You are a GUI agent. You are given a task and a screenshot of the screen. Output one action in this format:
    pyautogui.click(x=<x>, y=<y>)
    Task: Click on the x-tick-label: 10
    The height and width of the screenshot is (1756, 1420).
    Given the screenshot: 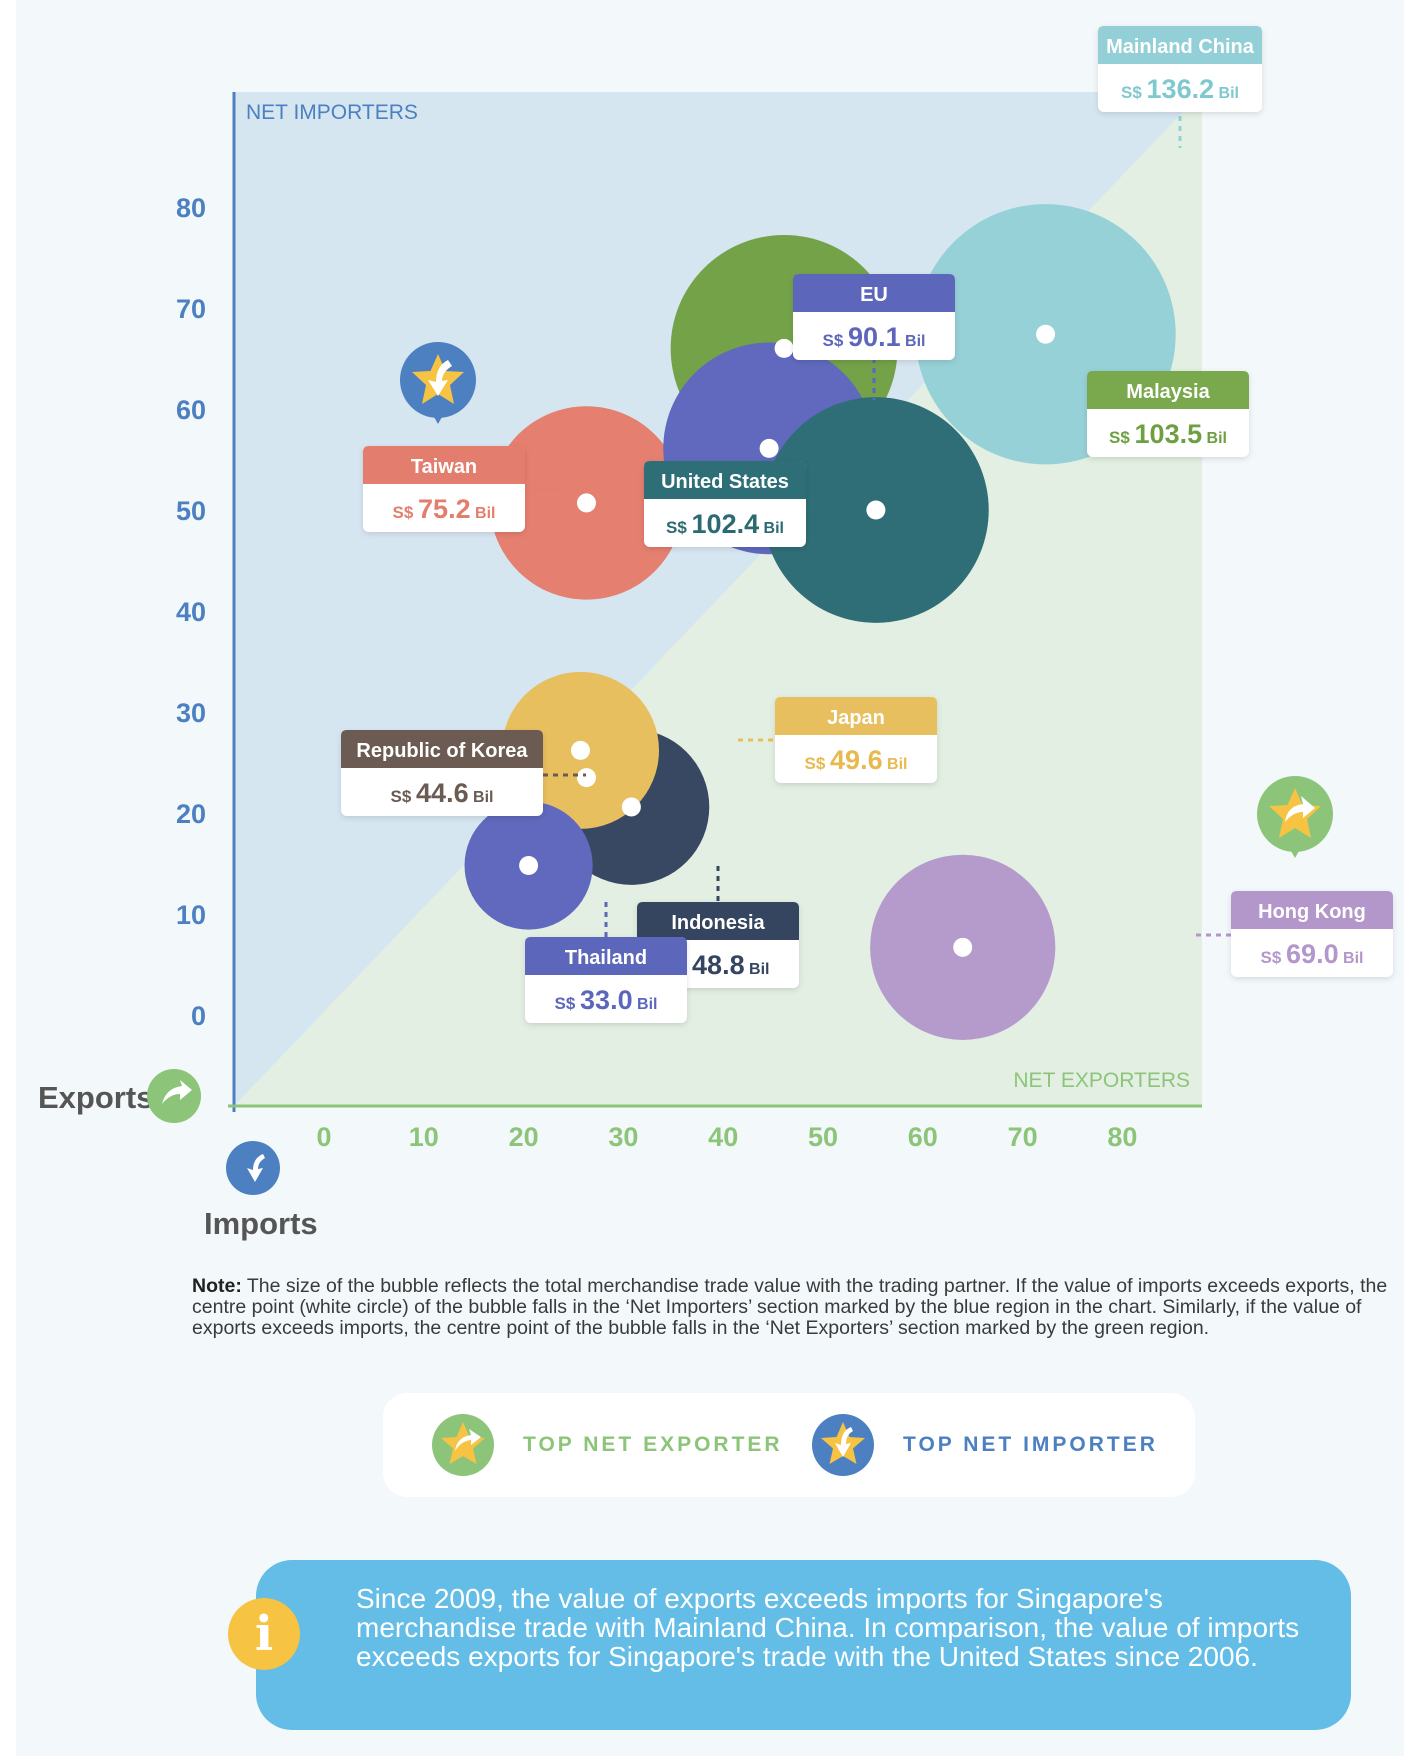 What is the action you would take?
    pyautogui.click(x=424, y=1137)
    